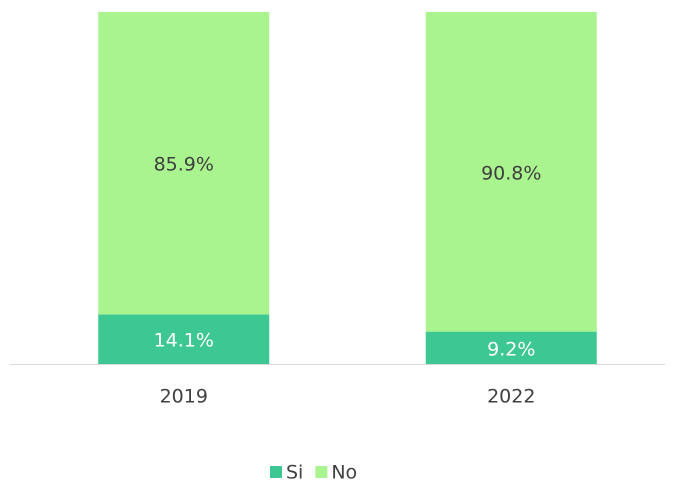  What do you see at coordinates (344, 472) in the screenshot?
I see `legend-label: No` at bounding box center [344, 472].